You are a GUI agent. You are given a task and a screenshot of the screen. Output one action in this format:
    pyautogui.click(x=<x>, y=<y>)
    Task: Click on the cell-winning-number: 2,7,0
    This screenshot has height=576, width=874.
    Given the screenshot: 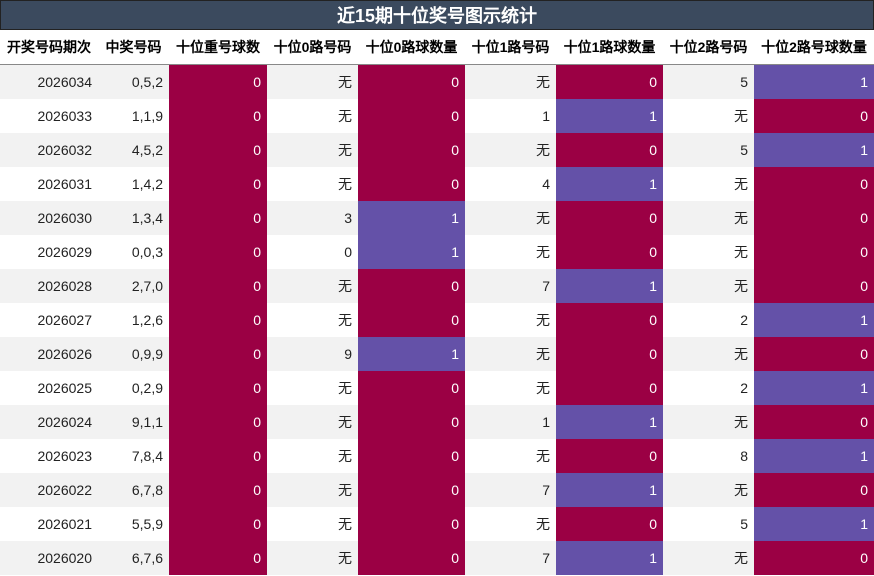 What is the action you would take?
    pyautogui.click(x=133, y=286)
    